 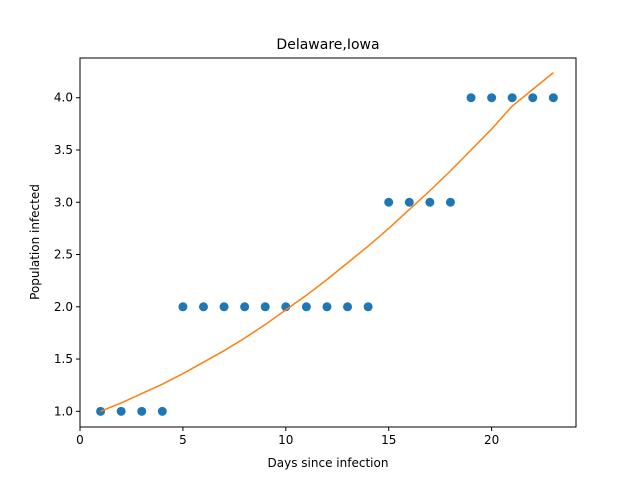 I want to click on x-tick-label: 10, so click(x=285, y=440).